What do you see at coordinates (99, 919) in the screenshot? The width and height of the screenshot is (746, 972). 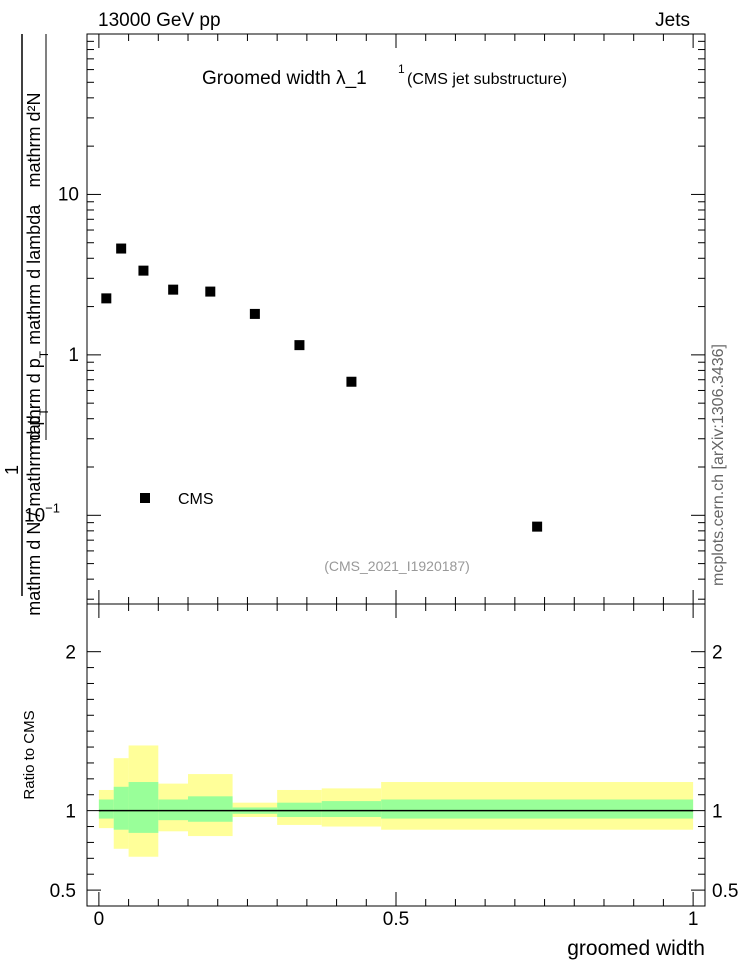 I see `ratio-x-tick-label: 0` at bounding box center [99, 919].